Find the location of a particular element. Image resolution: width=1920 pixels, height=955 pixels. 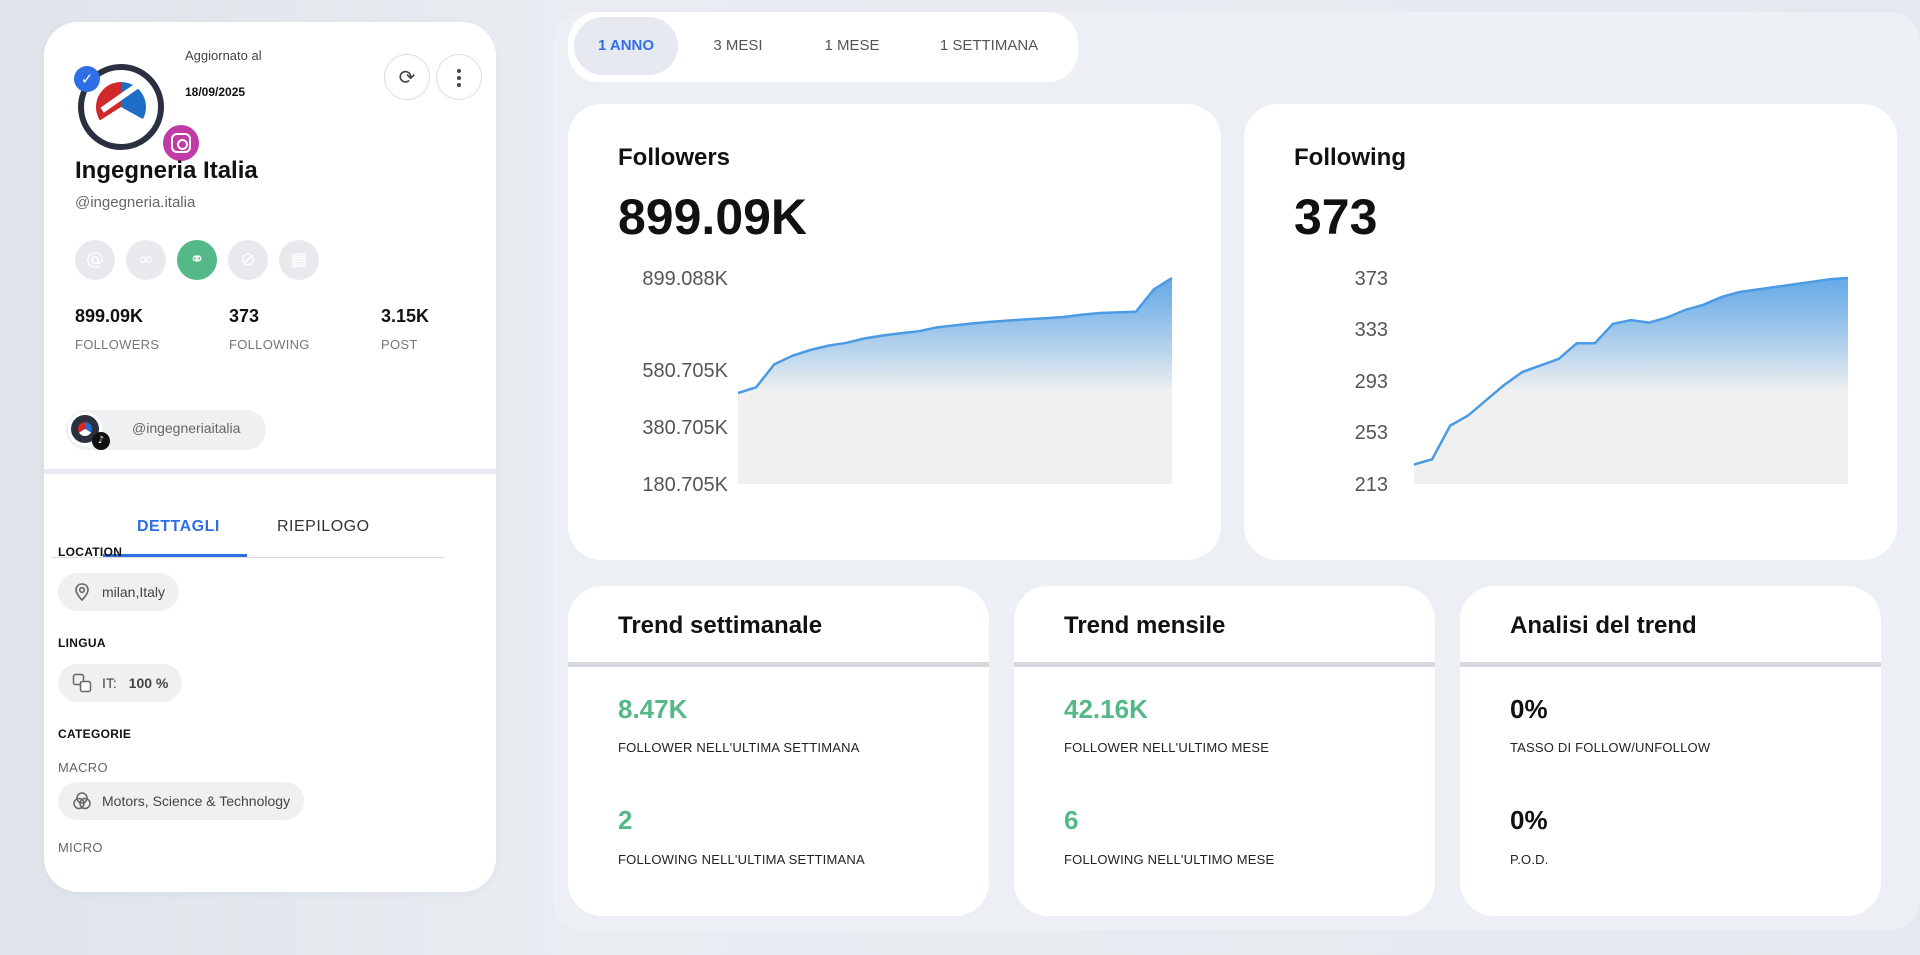

language-chip: IT: 100 % is located at coordinates (120, 683).